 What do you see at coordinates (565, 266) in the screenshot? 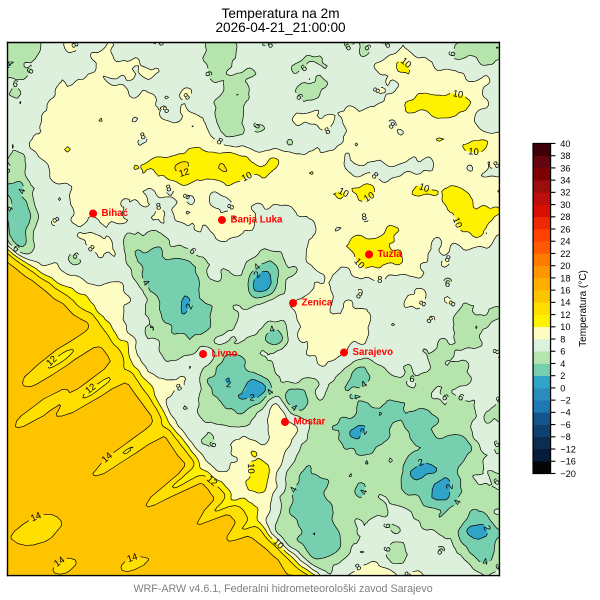
I see `svg-text: 20` at bounding box center [565, 266].